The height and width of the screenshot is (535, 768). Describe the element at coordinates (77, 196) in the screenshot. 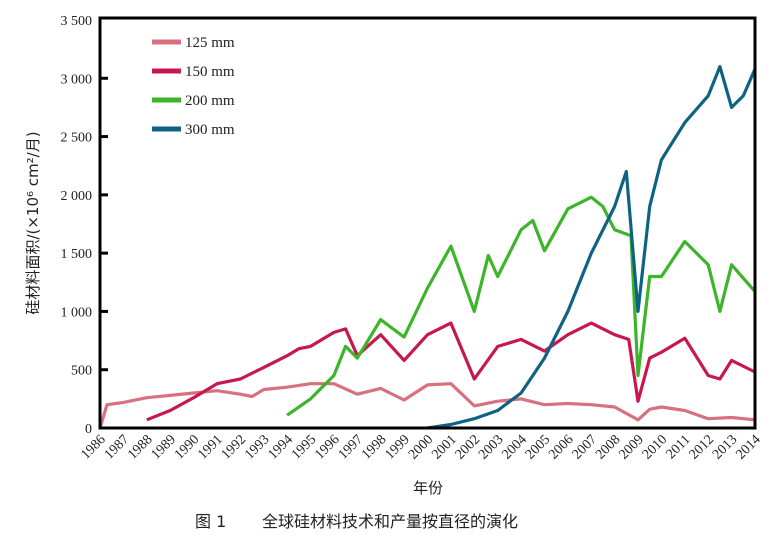

I see `y-tick-label: 2 000` at that location.